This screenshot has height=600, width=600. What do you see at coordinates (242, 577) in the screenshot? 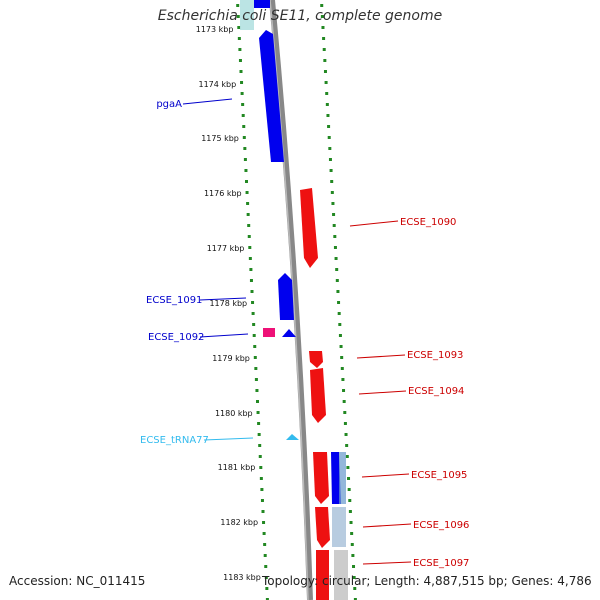
I see `ruler-label: 1183 kbp` at bounding box center [242, 577].